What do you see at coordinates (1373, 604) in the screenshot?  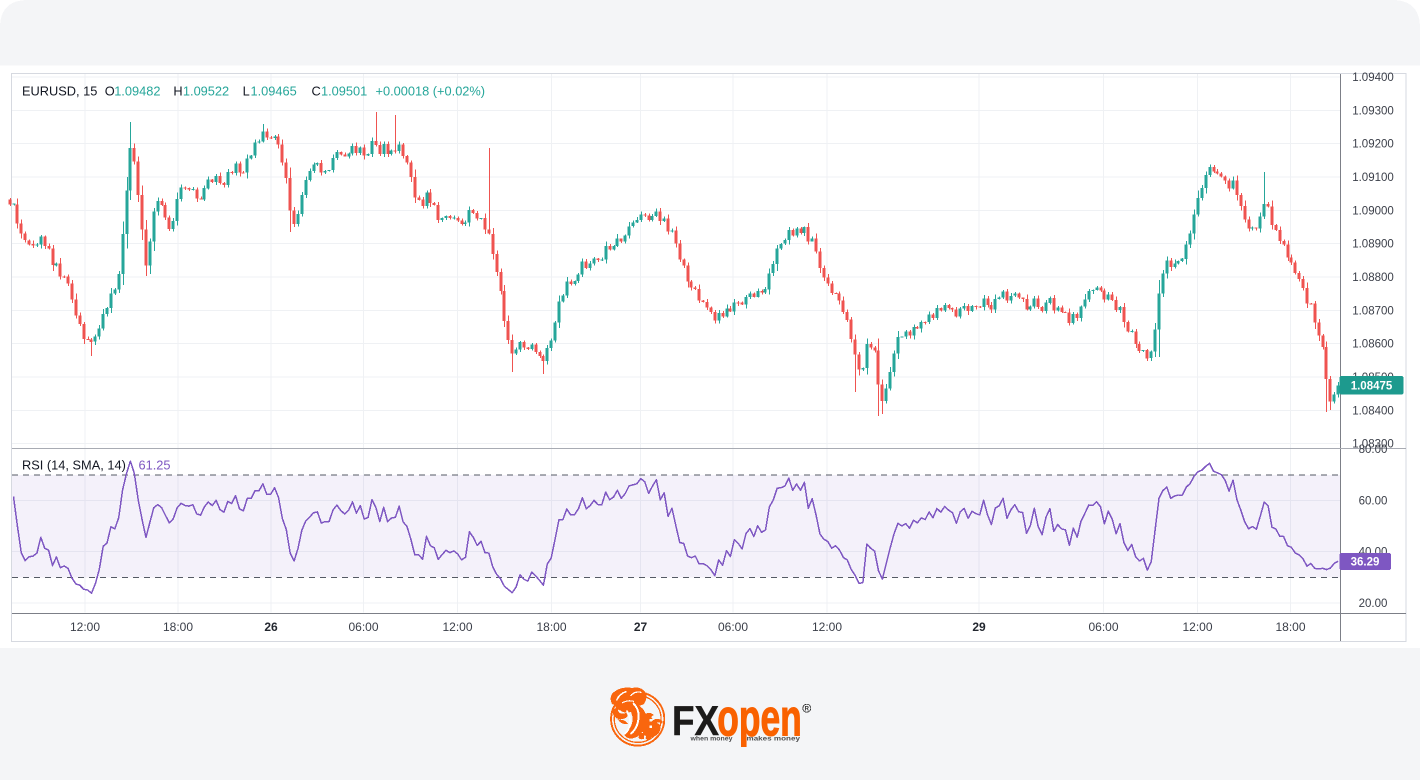 I see `svg-text: 20.00` at bounding box center [1373, 604].